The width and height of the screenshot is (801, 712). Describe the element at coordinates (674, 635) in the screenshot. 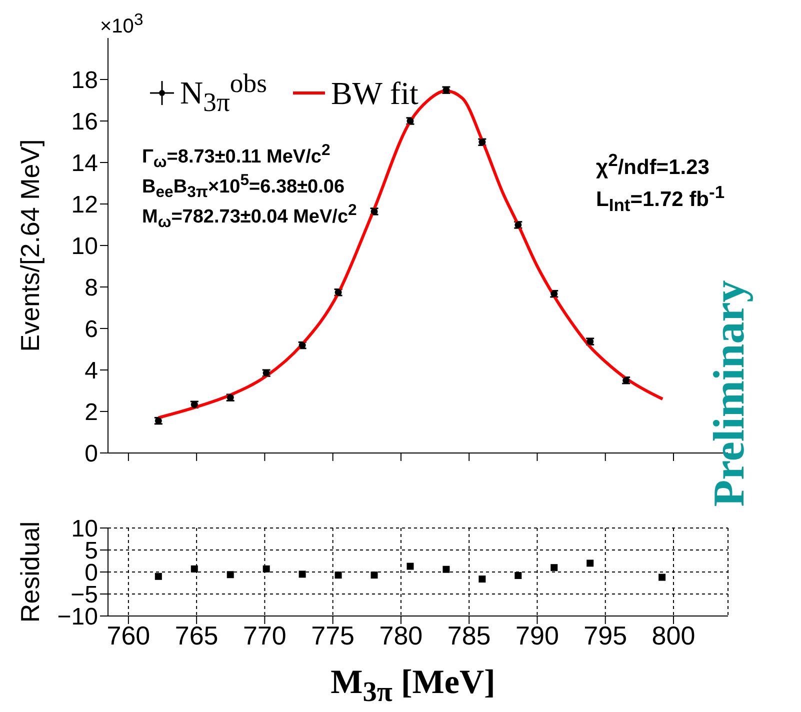

I see `x-tick-label: 800` at that location.